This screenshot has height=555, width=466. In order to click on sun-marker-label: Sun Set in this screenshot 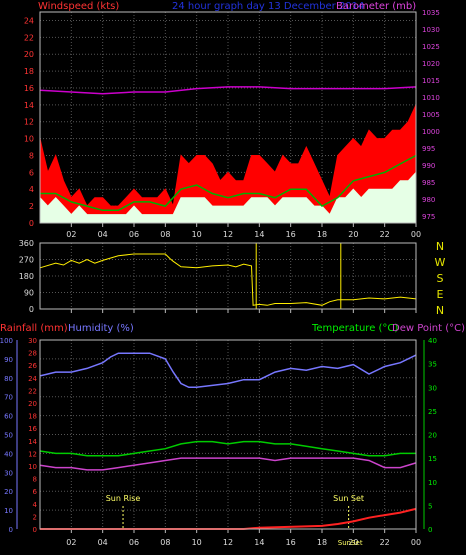, I will do `click(348, 498)`.